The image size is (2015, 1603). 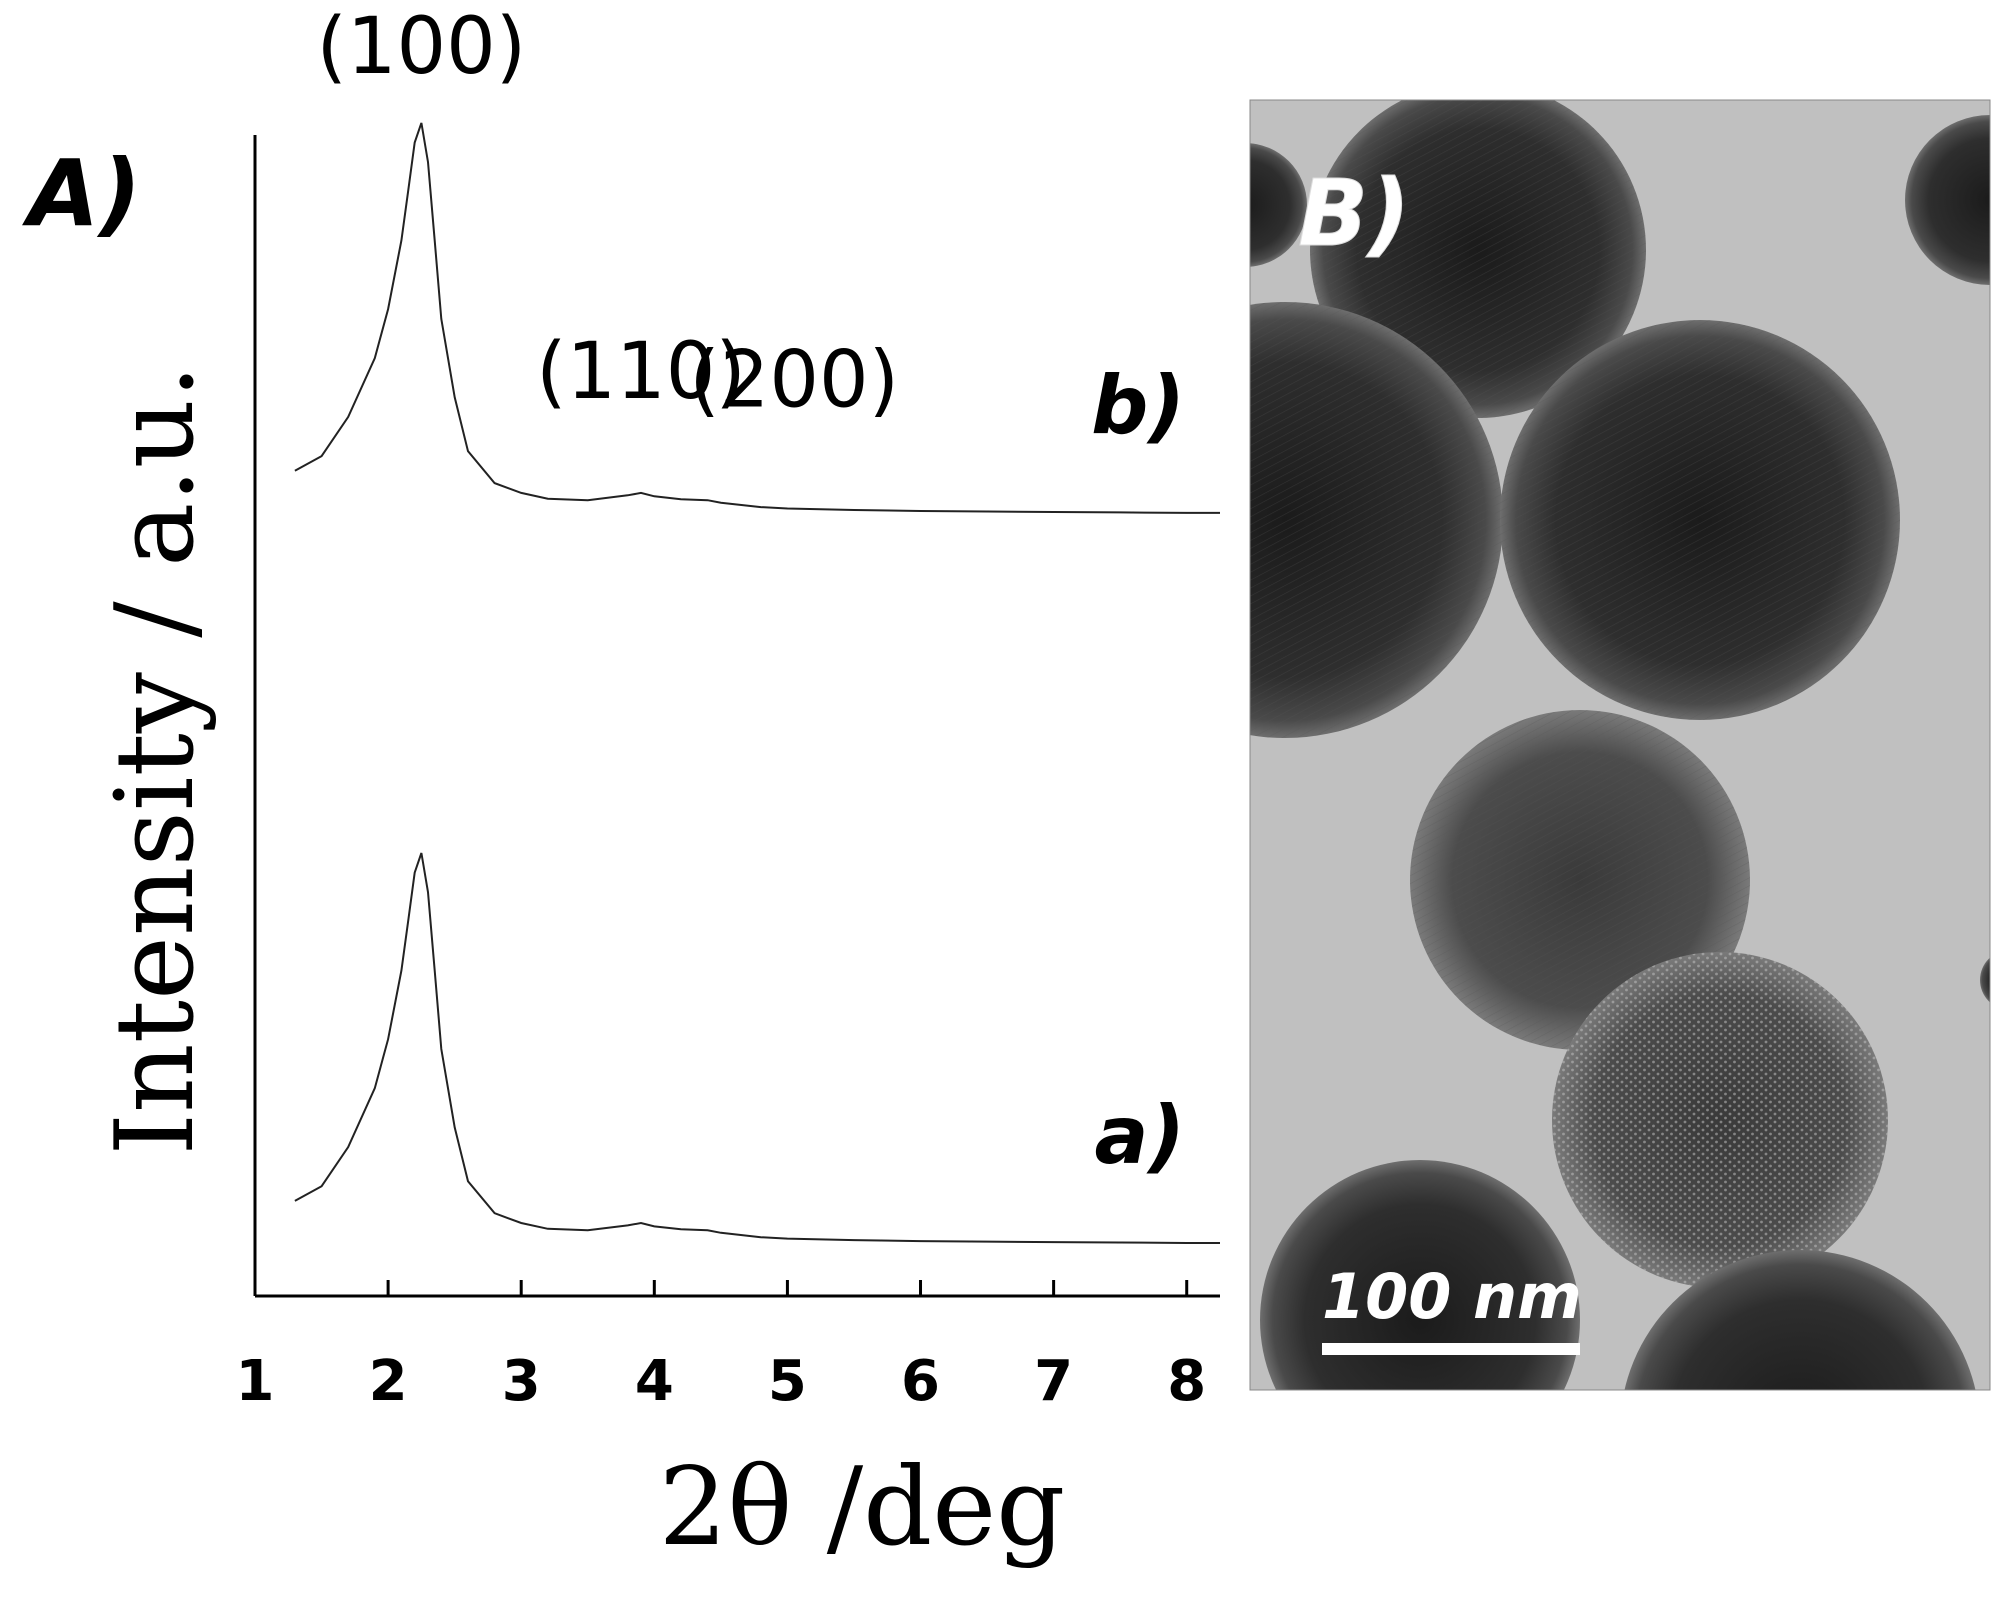 What do you see at coordinates (1053, 1381) in the screenshot?
I see `x-tick-label-7: 7` at bounding box center [1053, 1381].